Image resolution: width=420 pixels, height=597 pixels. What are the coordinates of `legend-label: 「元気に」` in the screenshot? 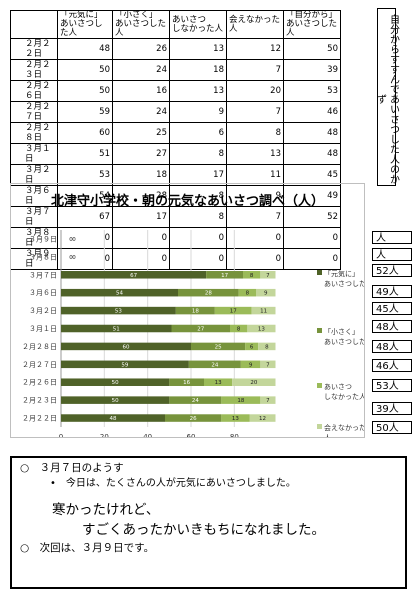 It's located at (341, 273).